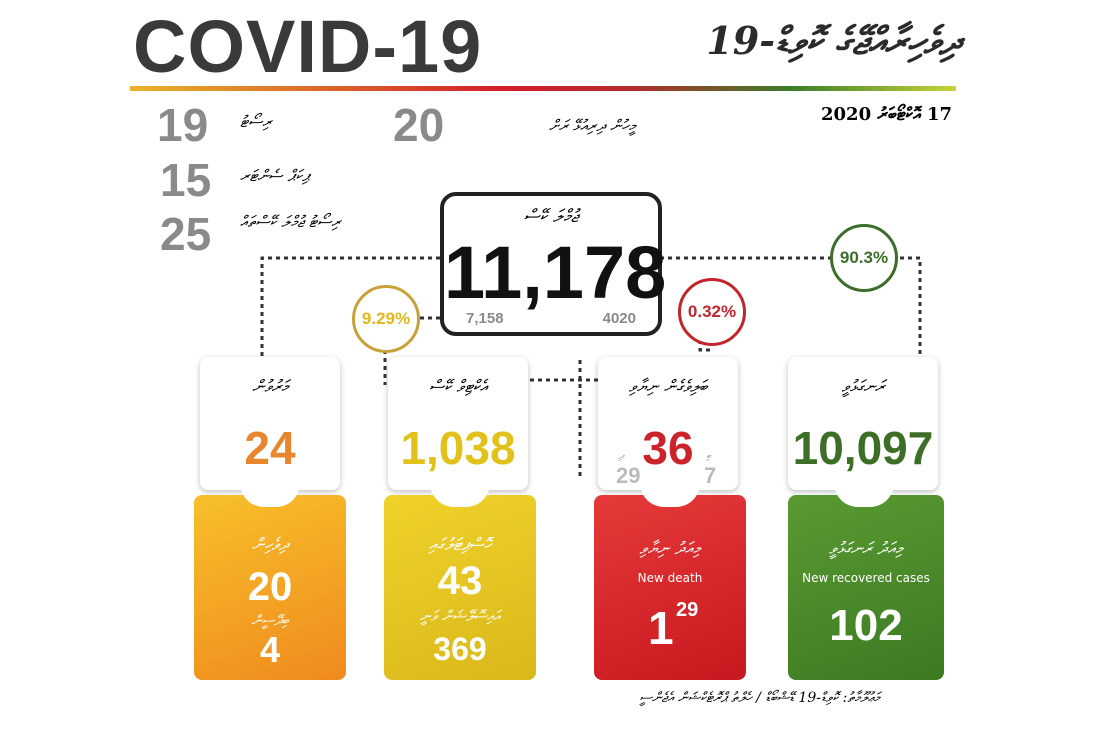  I want to click on date: 17 އޮކްޓޯބަރު 2020, so click(886, 114).